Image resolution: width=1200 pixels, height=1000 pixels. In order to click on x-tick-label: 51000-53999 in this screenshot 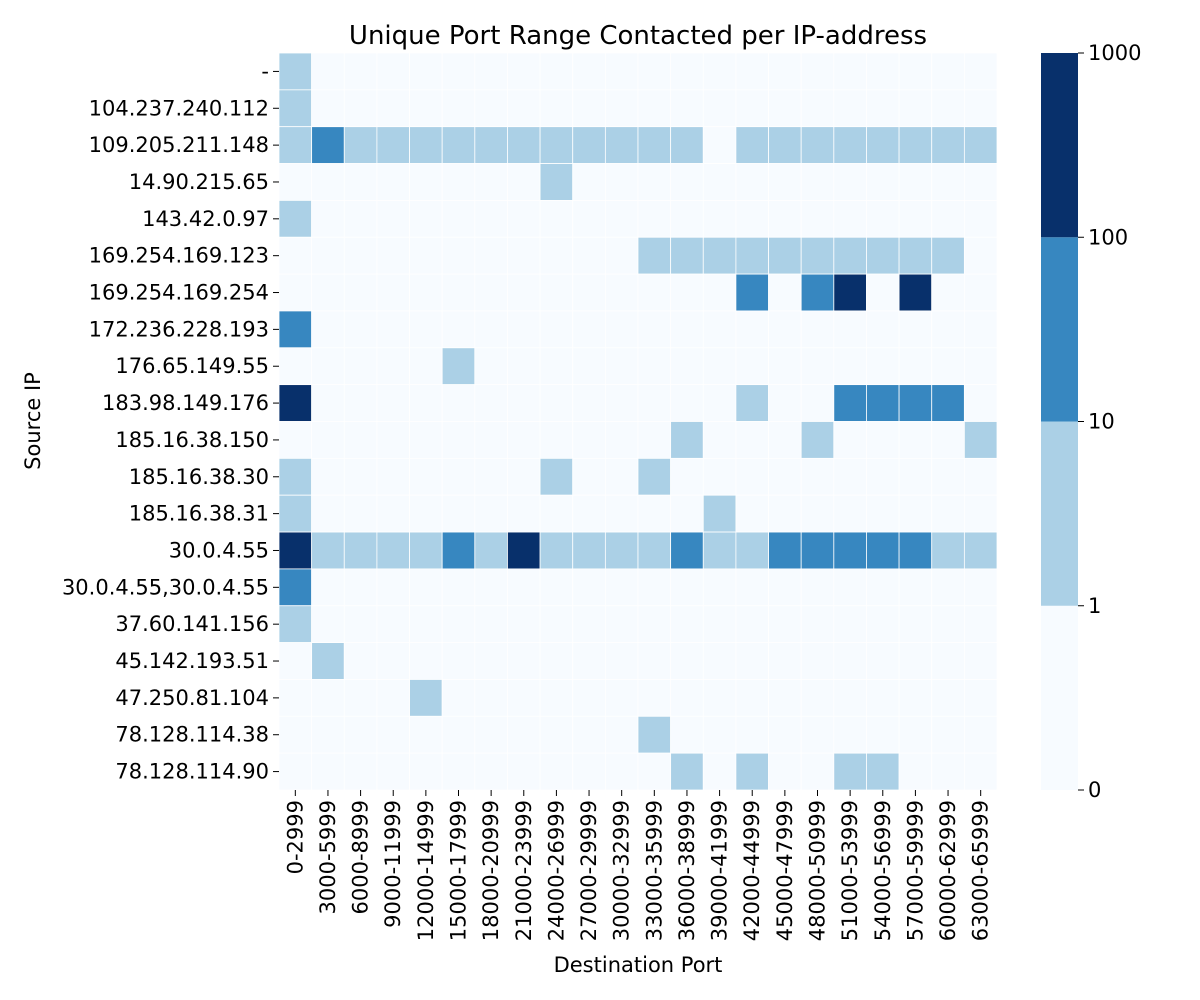, I will do `click(850, 870)`.